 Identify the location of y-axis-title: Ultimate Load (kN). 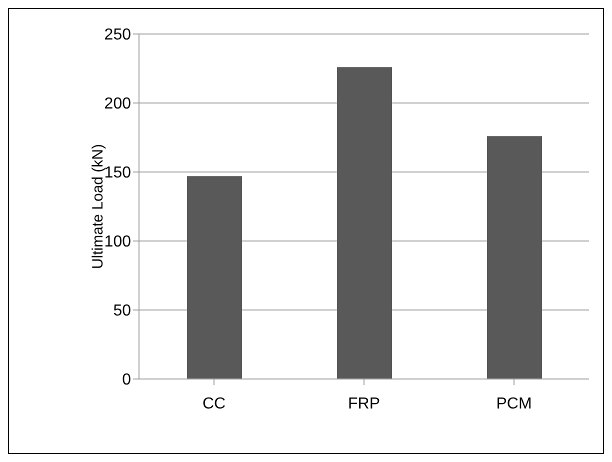
(97, 207).